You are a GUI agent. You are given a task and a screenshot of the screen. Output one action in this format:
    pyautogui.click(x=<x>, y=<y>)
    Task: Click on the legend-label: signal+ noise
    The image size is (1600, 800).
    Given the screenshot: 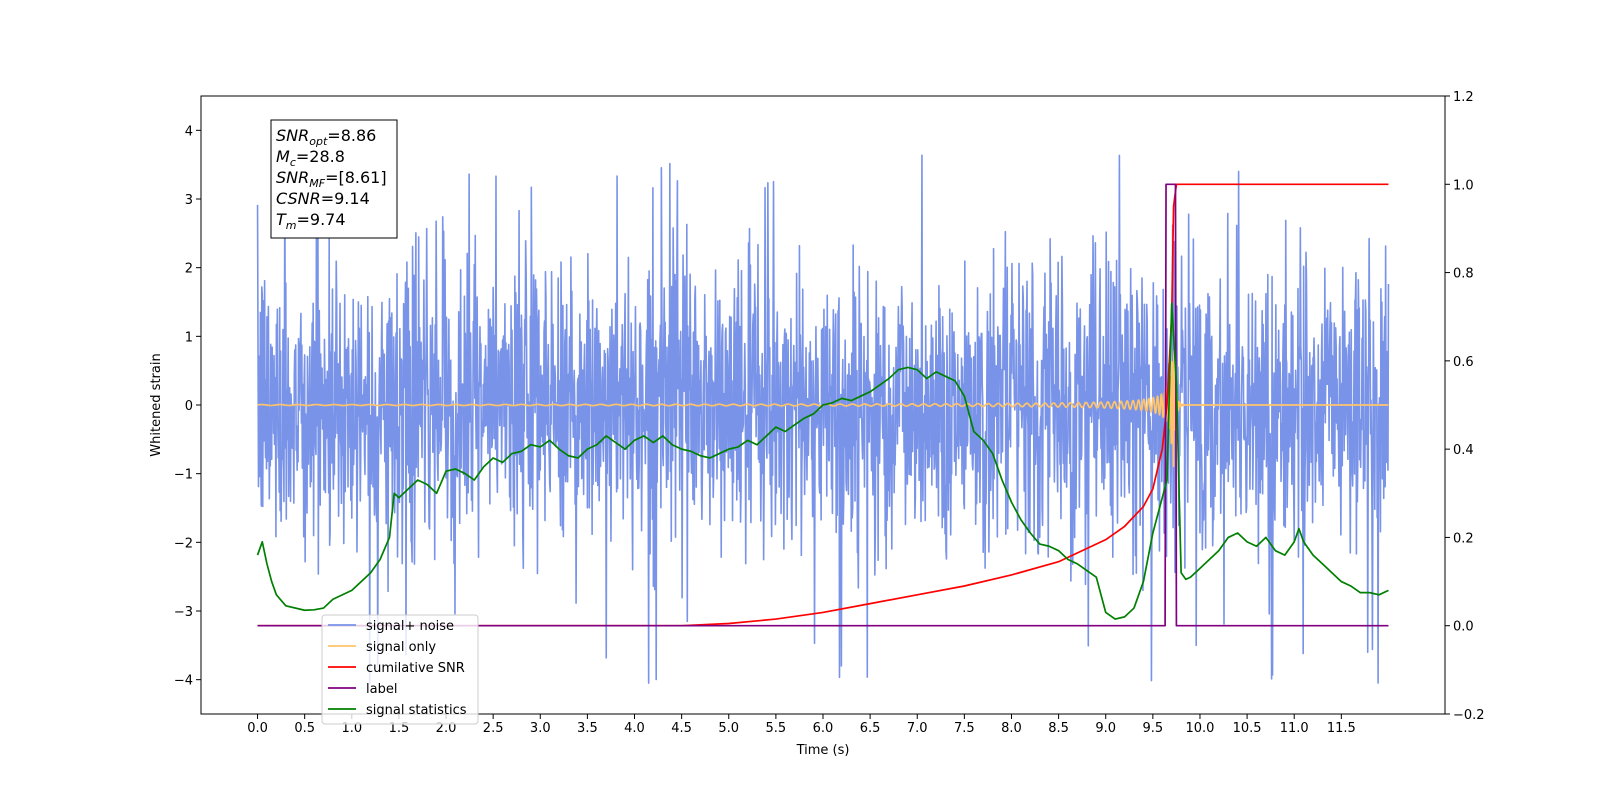 What is the action you would take?
    pyautogui.click(x=410, y=626)
    